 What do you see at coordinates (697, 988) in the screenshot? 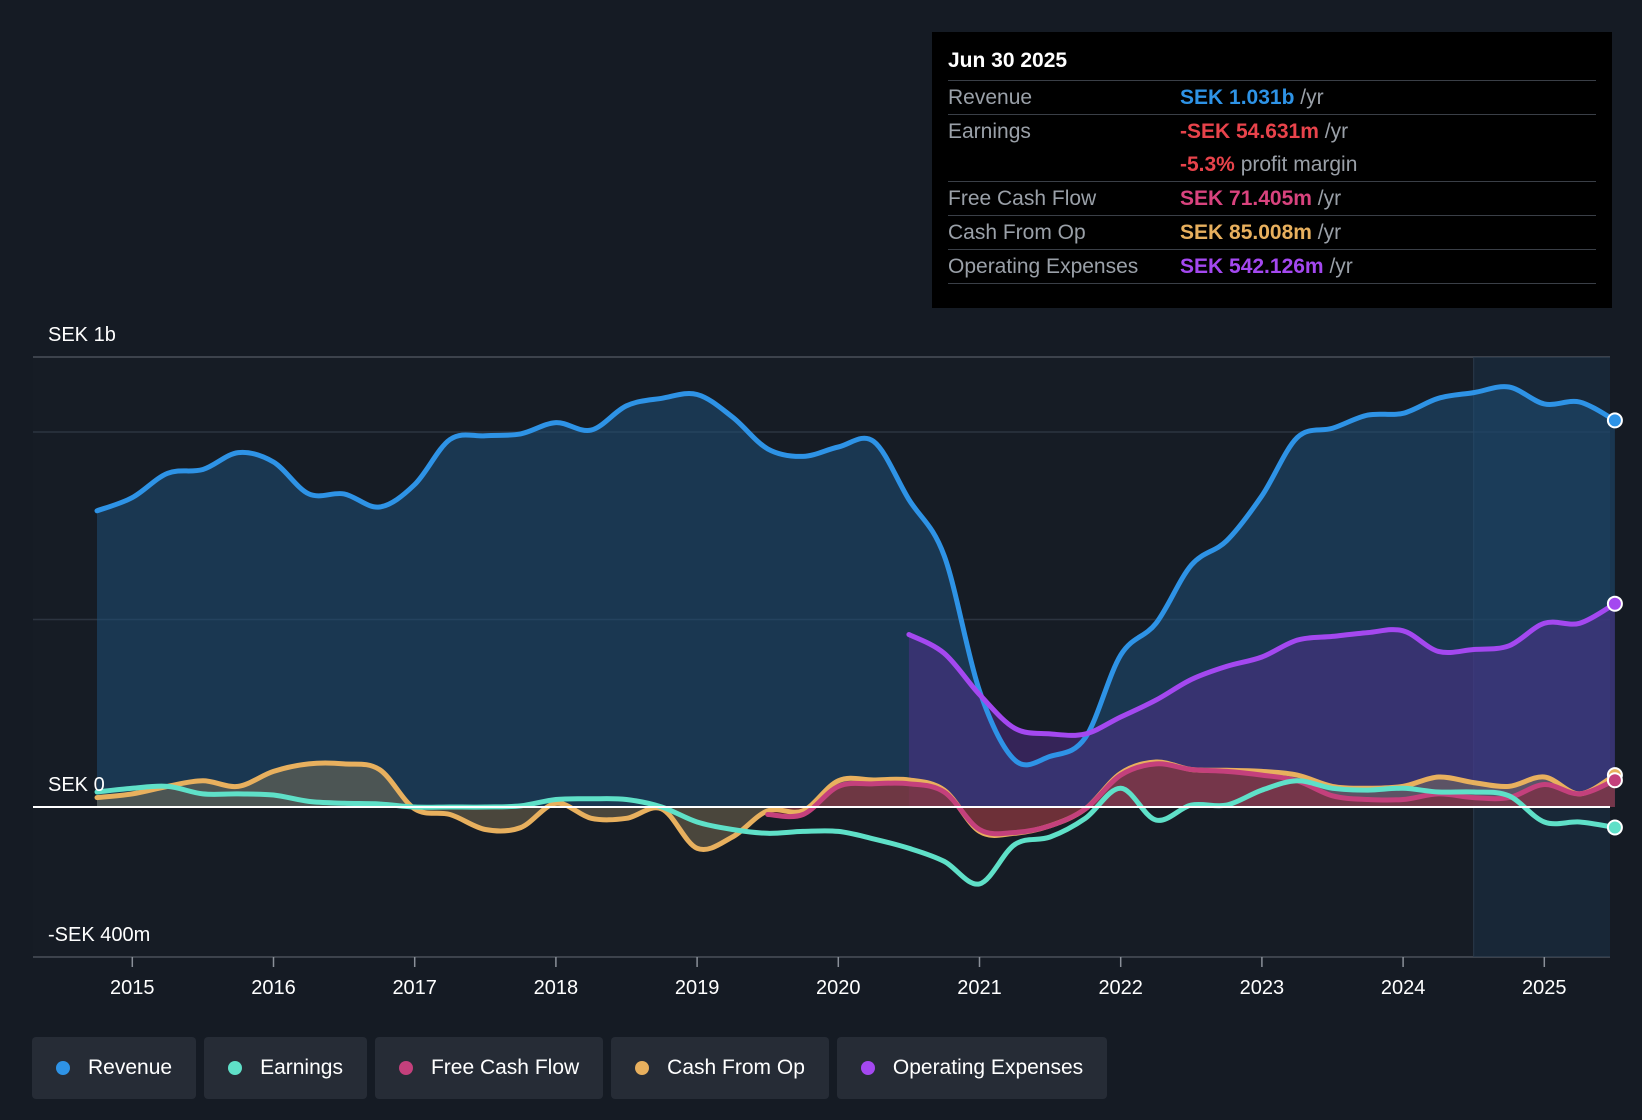
I see `x-tick-label: 2019` at bounding box center [697, 988].